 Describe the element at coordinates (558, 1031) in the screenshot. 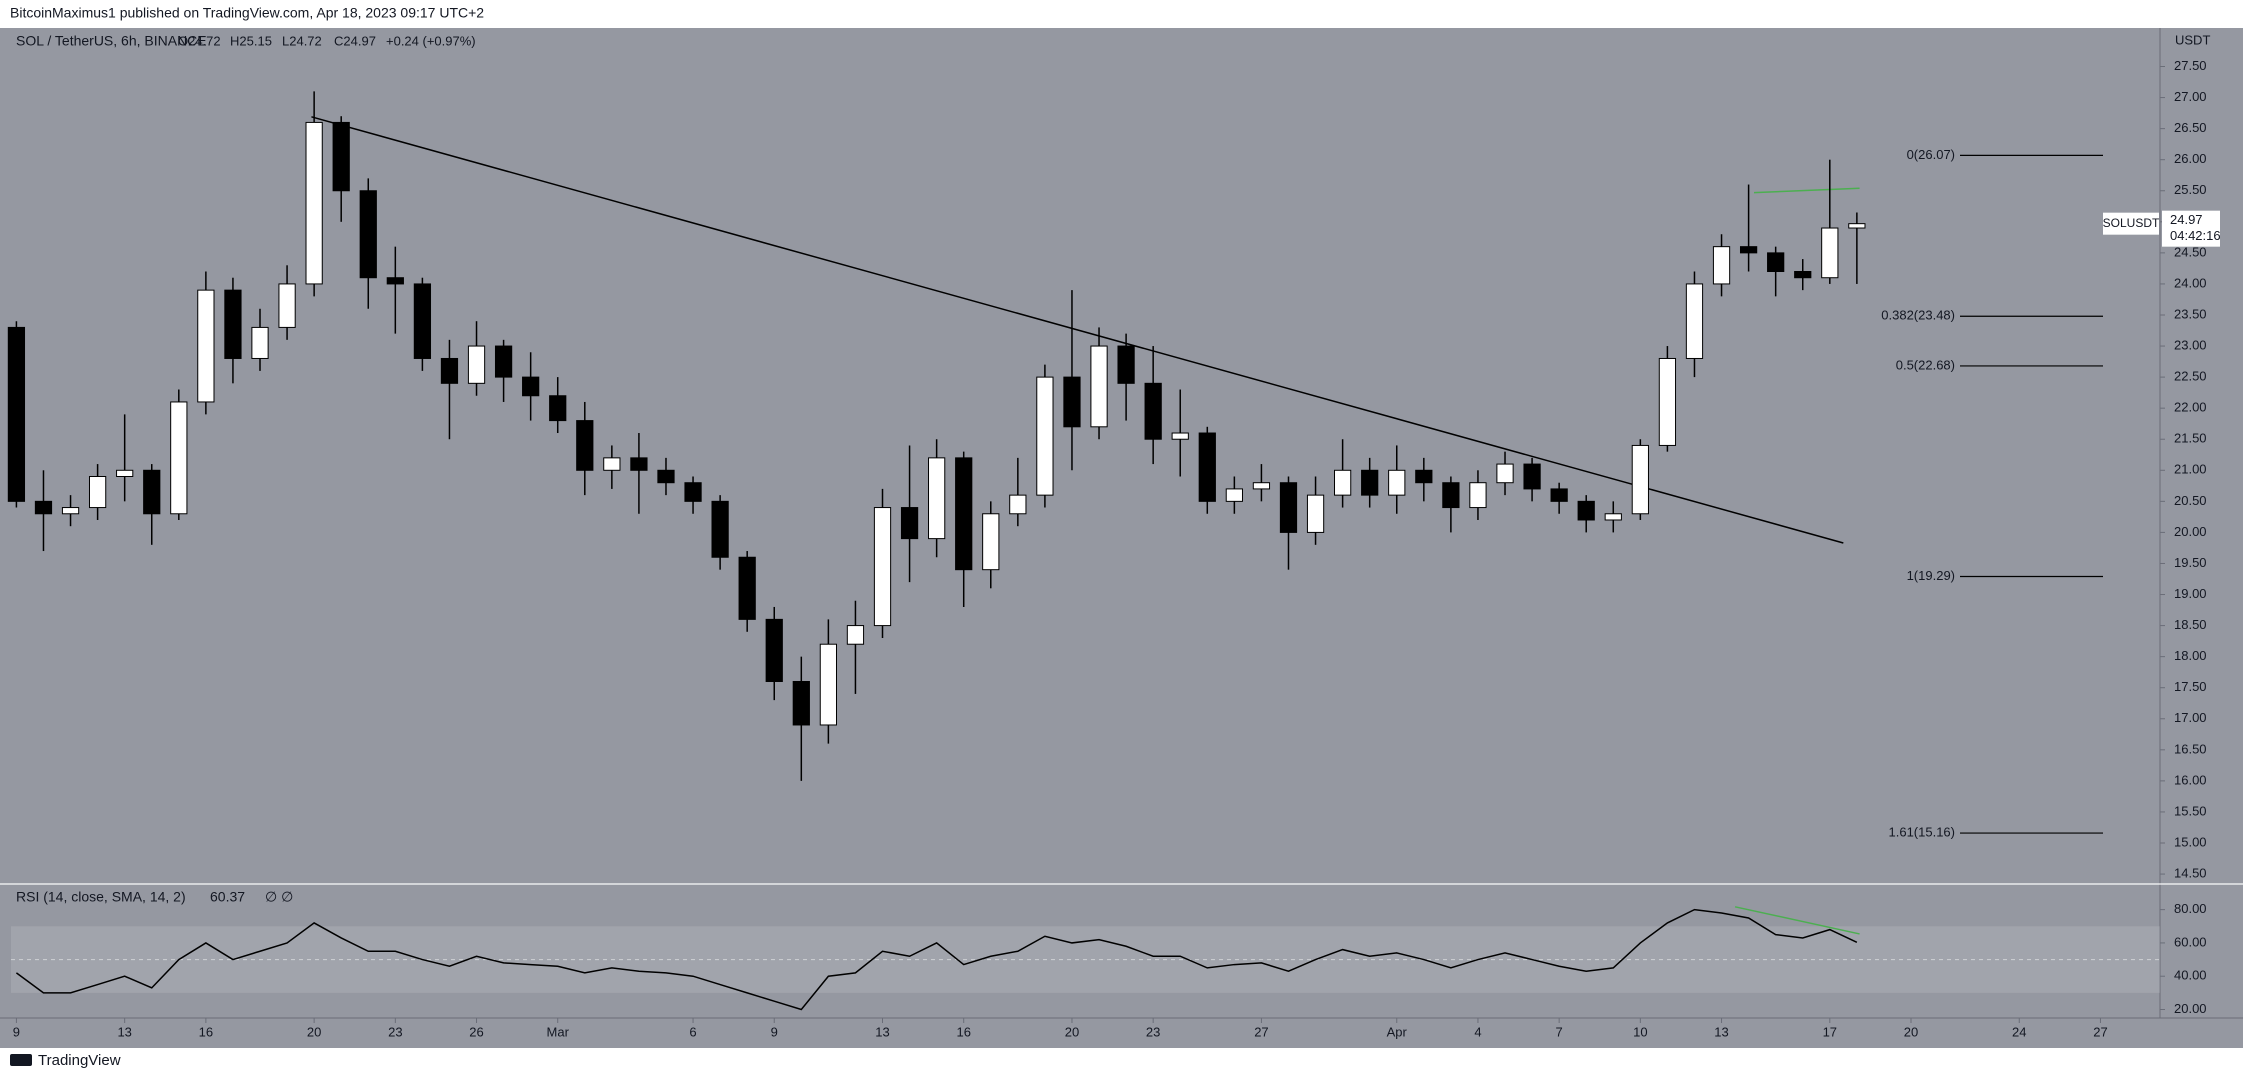

I see `x-tick-label: Mar` at that location.